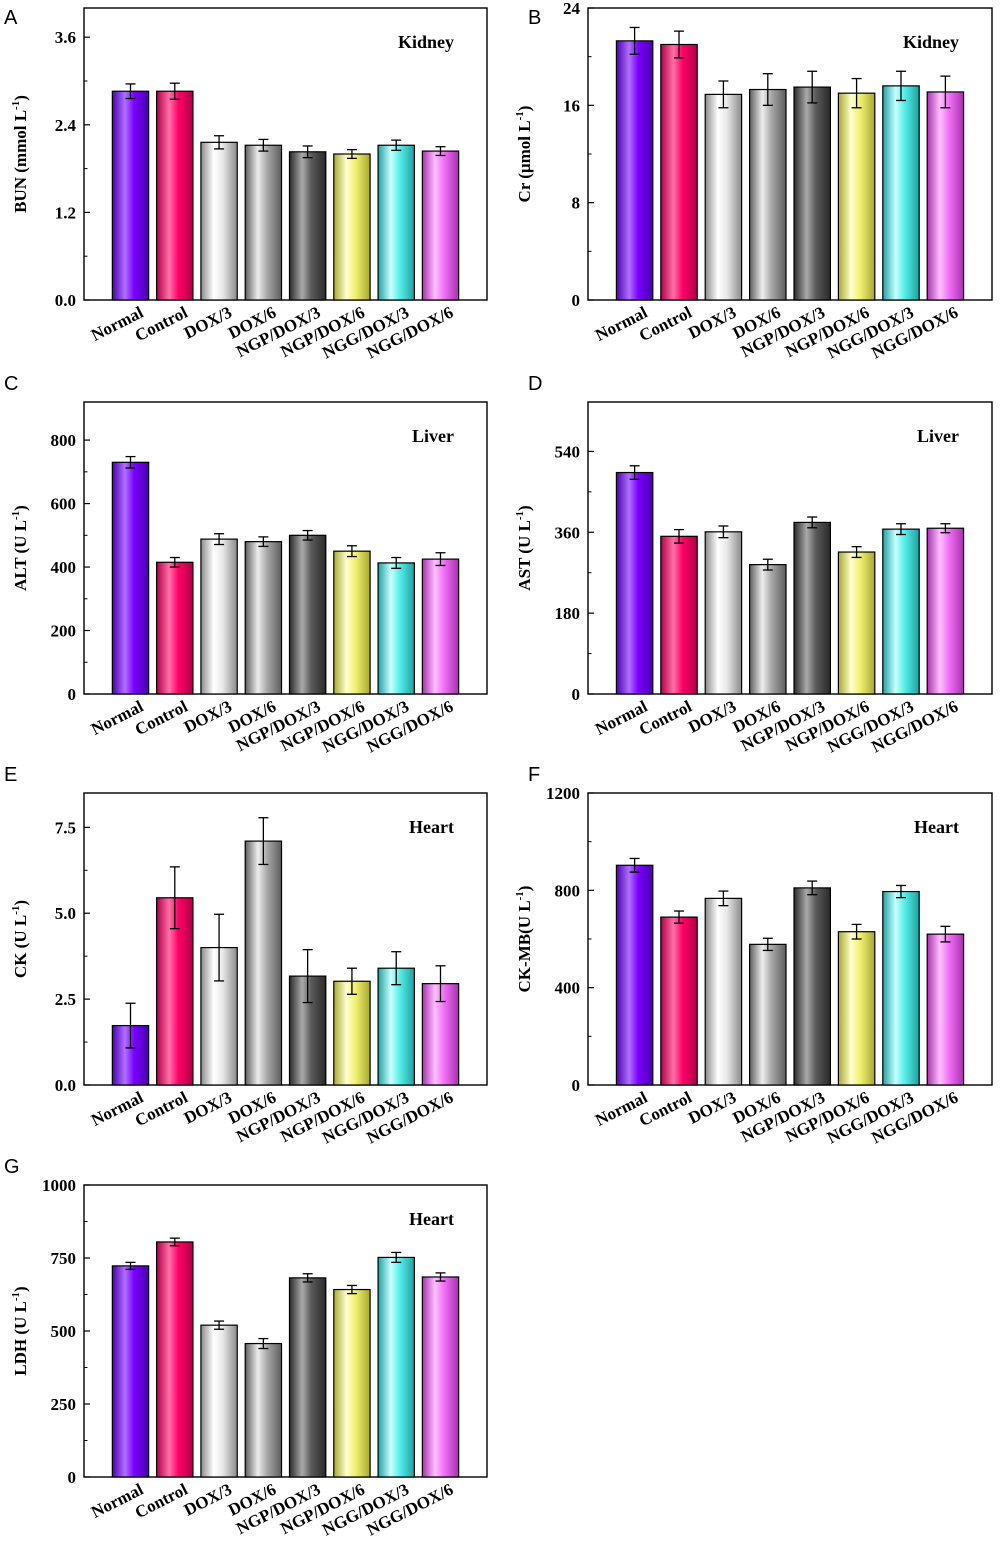 This screenshot has height=1562, width=1000. Describe the element at coordinates (20, 1330) in the screenshot. I see `y-axis-title: LDH (U L-1)` at that location.